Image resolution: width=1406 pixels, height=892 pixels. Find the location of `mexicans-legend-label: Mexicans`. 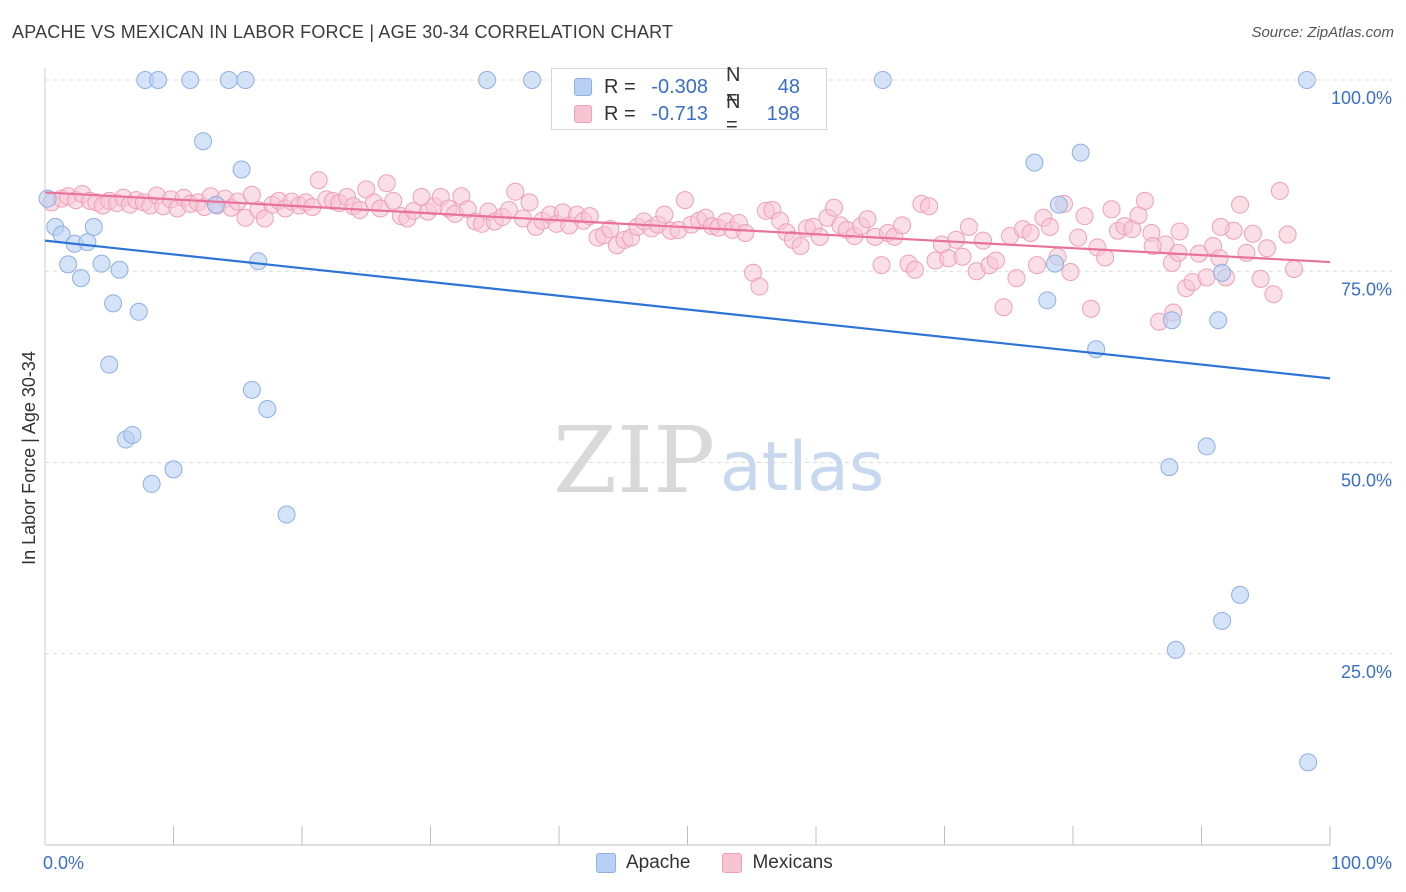

mexicans-legend-label: Mexicans is located at coordinates (792, 862).